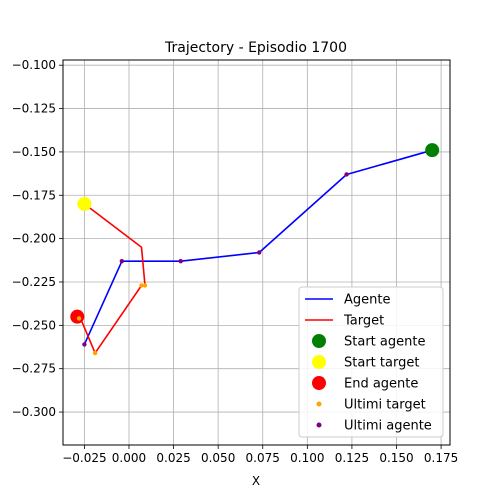 This screenshot has height=504, width=500. Describe the element at coordinates (367, 300) in the screenshot. I see `legend-label-agente: Agente` at that location.